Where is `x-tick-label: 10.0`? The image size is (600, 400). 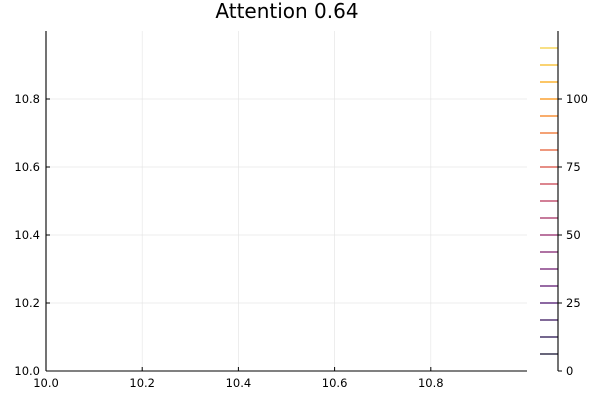 x-tick-label: 10.0 is located at coordinates (46, 383).